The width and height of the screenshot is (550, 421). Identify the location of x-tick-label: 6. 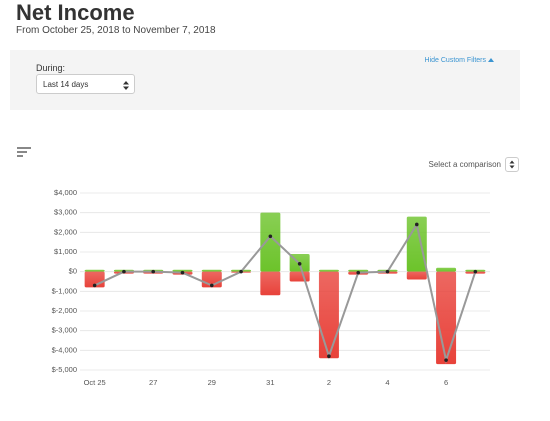
(446, 382).